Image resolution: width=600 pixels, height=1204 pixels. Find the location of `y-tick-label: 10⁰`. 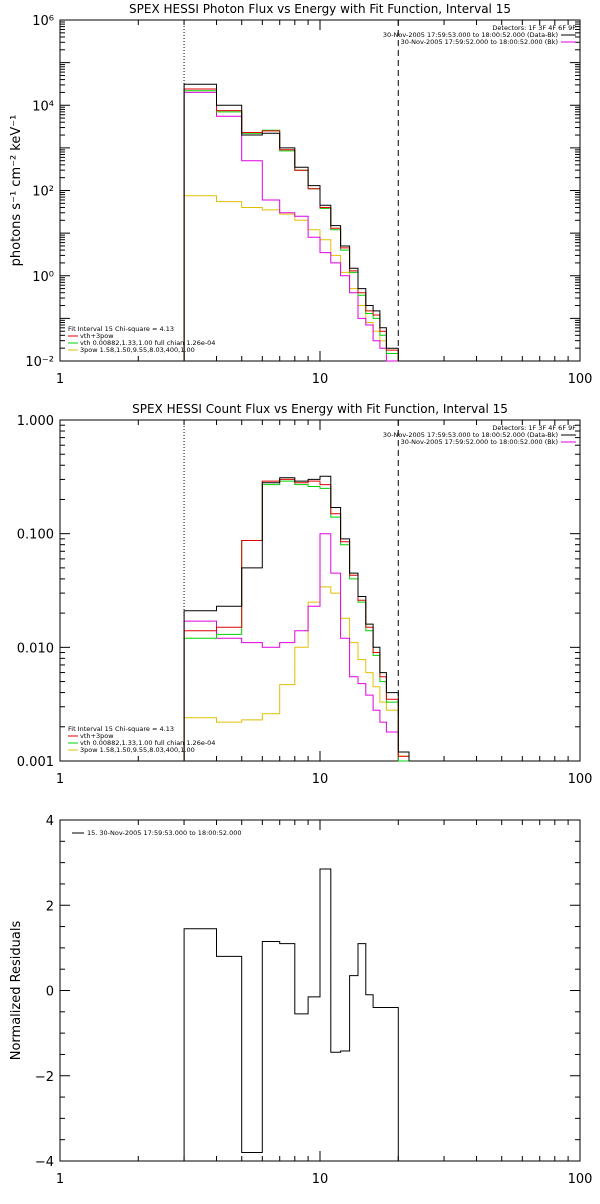

y-tick-label: 10⁰ is located at coordinates (43, 277).